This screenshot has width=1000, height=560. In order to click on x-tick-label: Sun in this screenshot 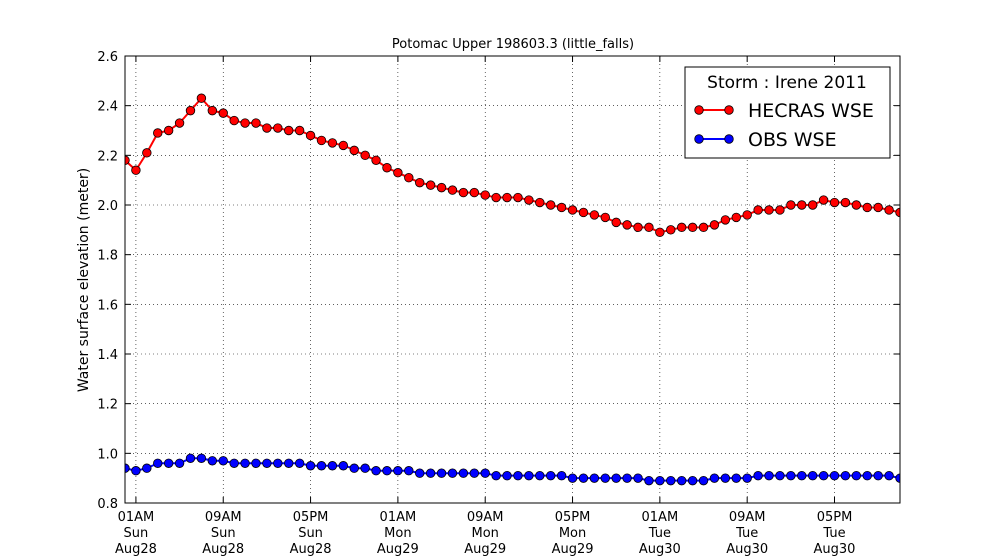, I will do `click(310, 533)`.